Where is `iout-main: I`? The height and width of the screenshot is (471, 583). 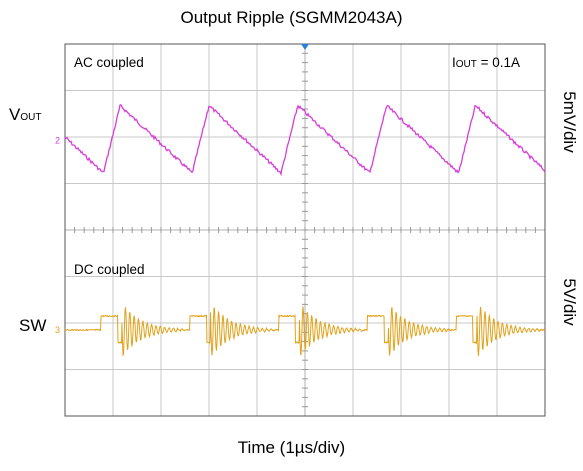
iout-main: I is located at coordinates (454, 62).